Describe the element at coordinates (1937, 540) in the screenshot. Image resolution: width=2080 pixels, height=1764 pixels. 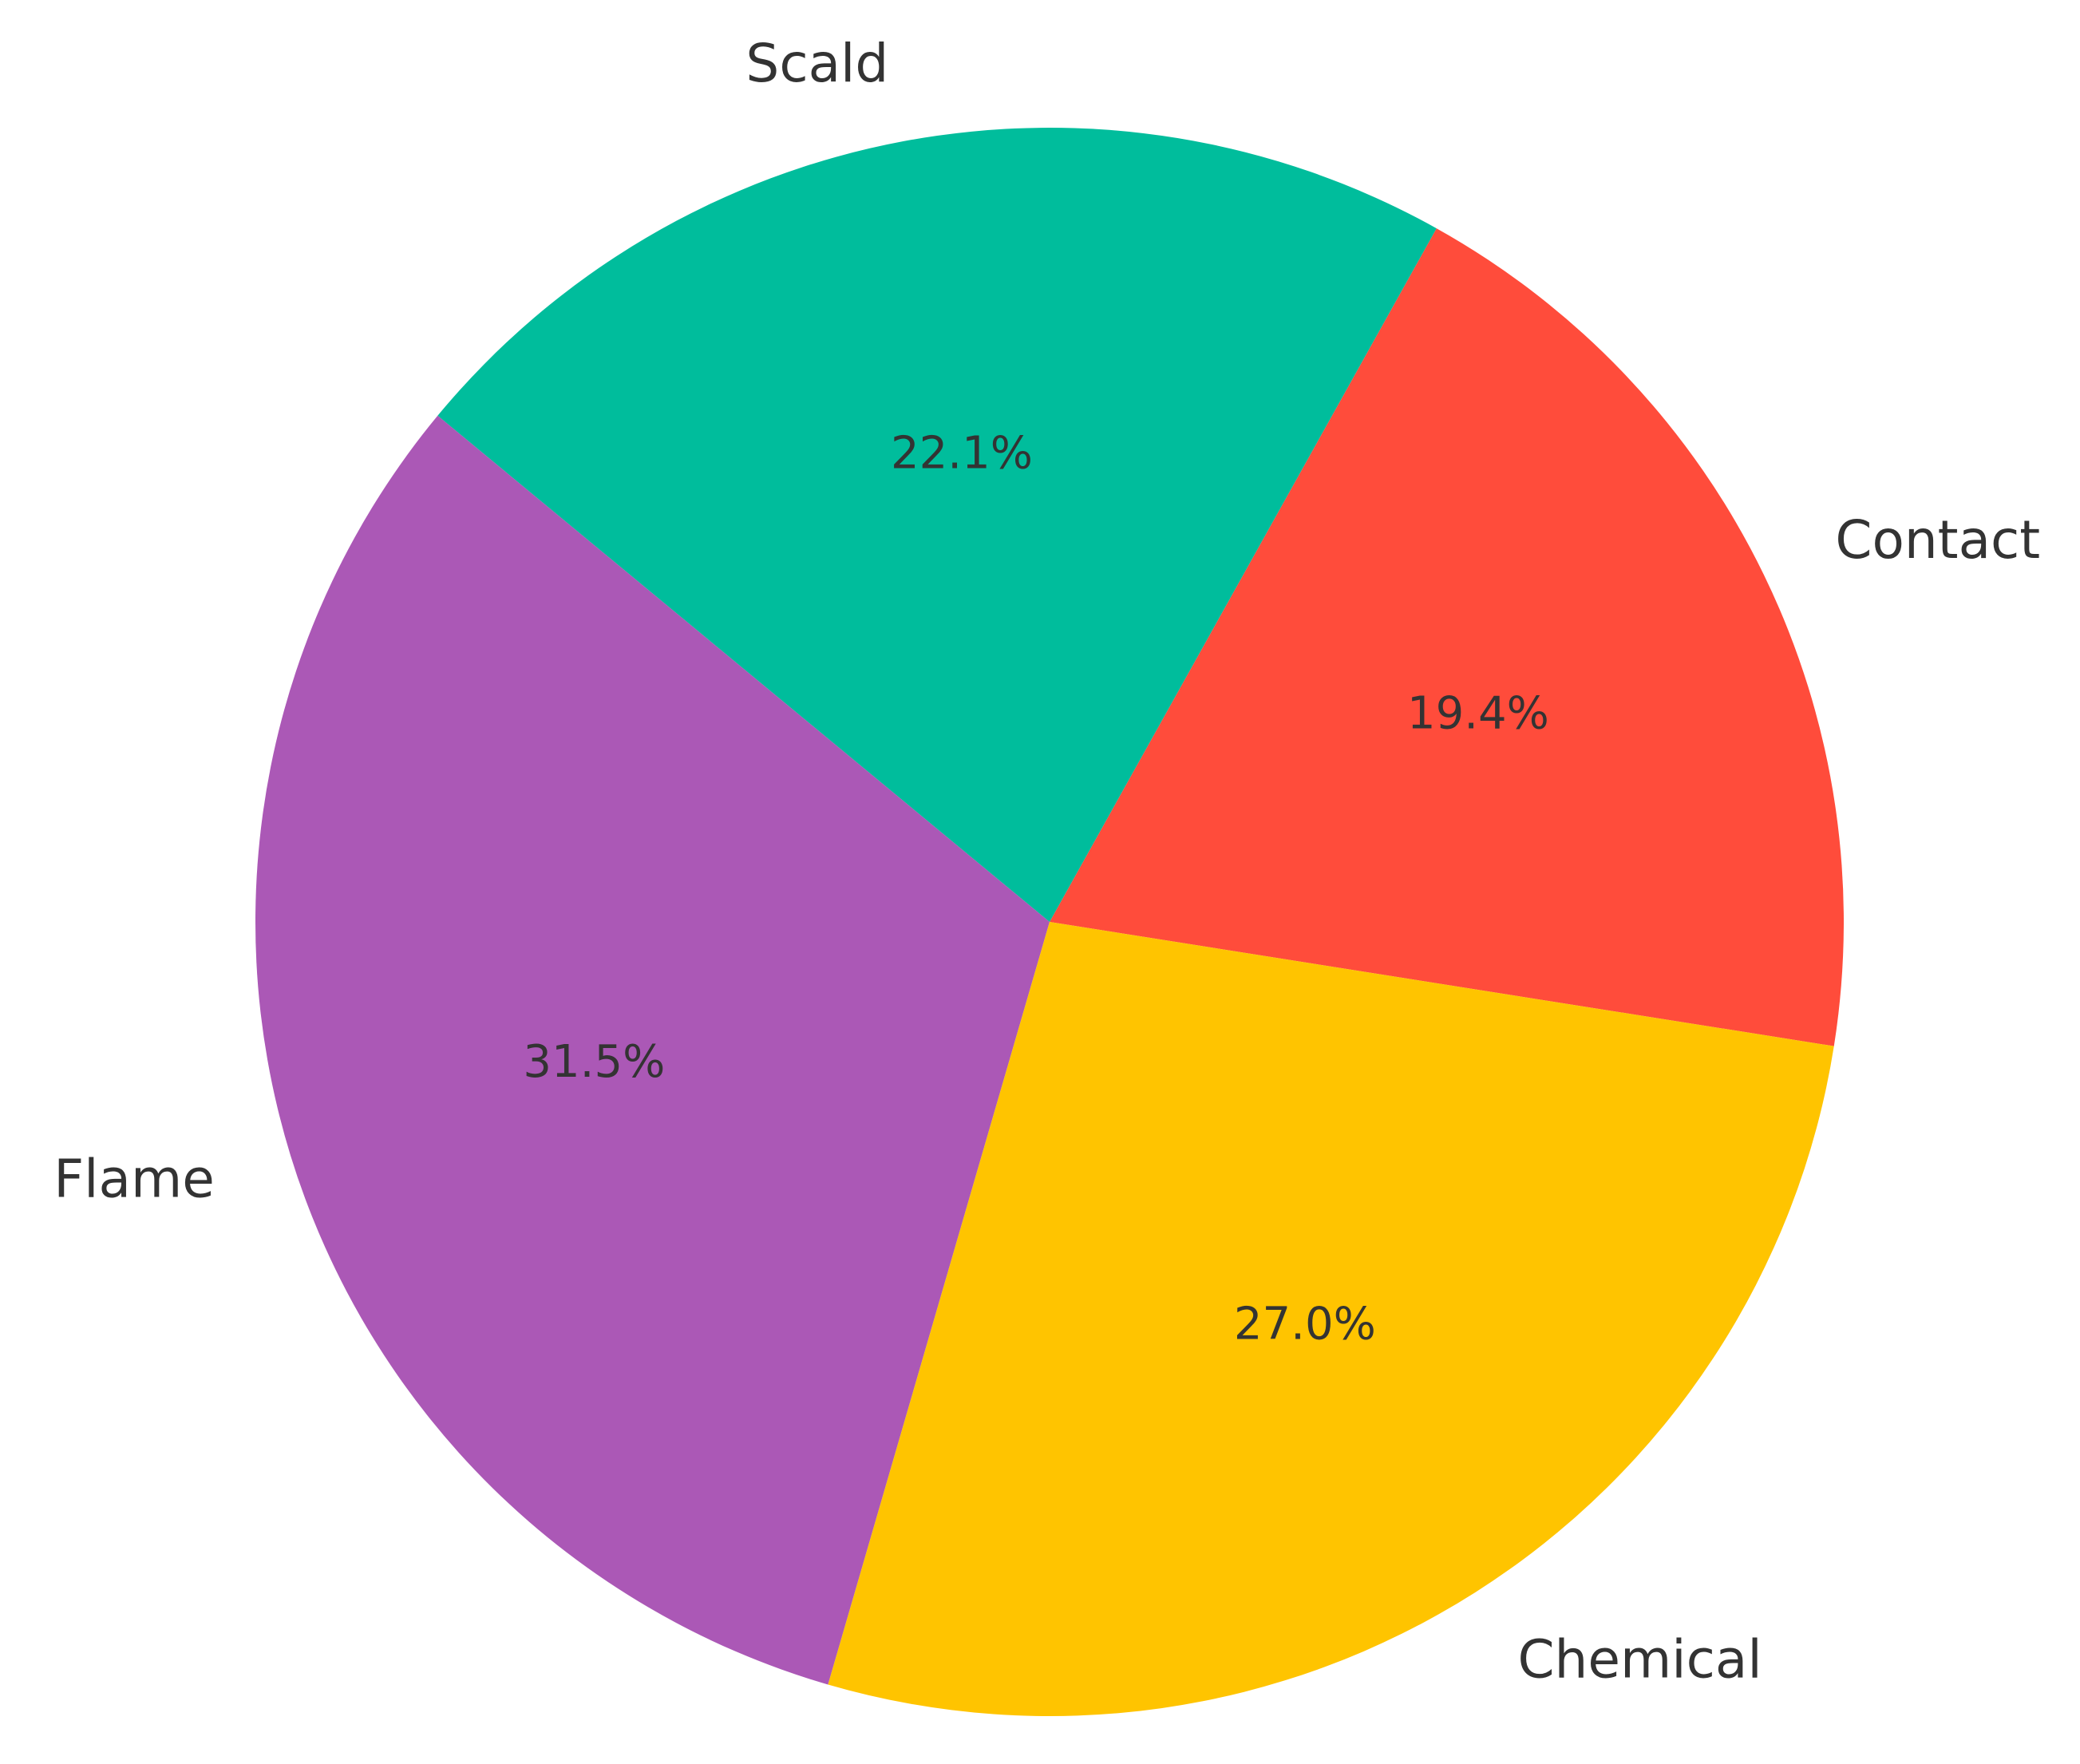
I see `slice-label-contact: Contact` at that location.